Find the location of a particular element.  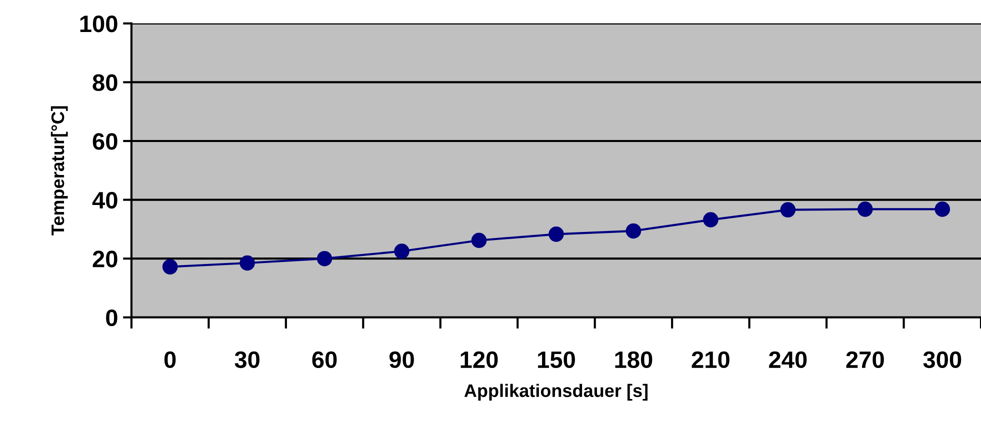

x-tick-label: 0 is located at coordinates (170, 359).